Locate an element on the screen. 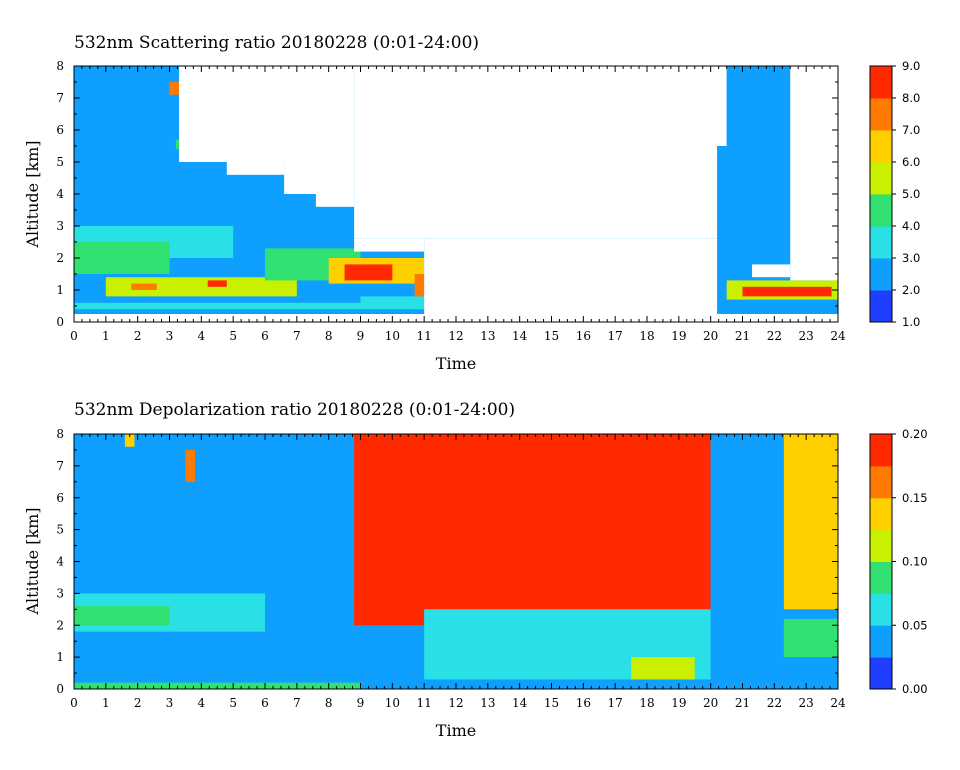 This screenshot has height=770, width=960. colorbar-tick-label: 9.0 is located at coordinates (911, 66).